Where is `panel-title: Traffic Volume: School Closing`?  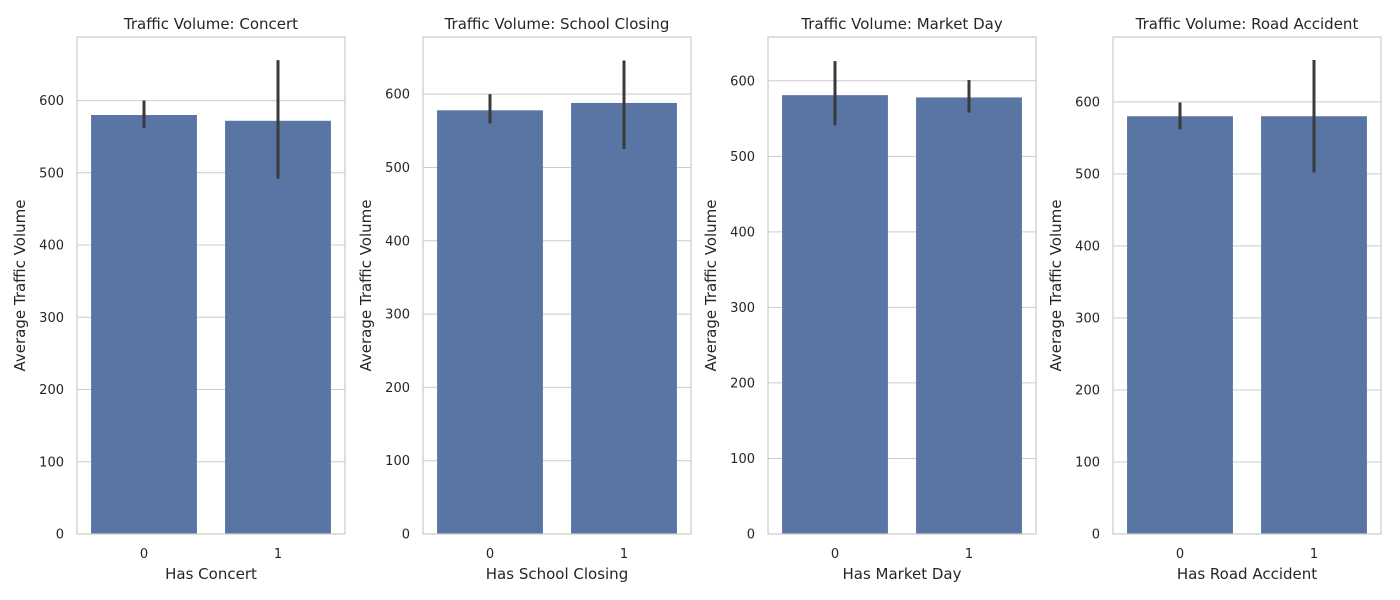 panel-title: Traffic Volume: School Closing is located at coordinates (557, 24).